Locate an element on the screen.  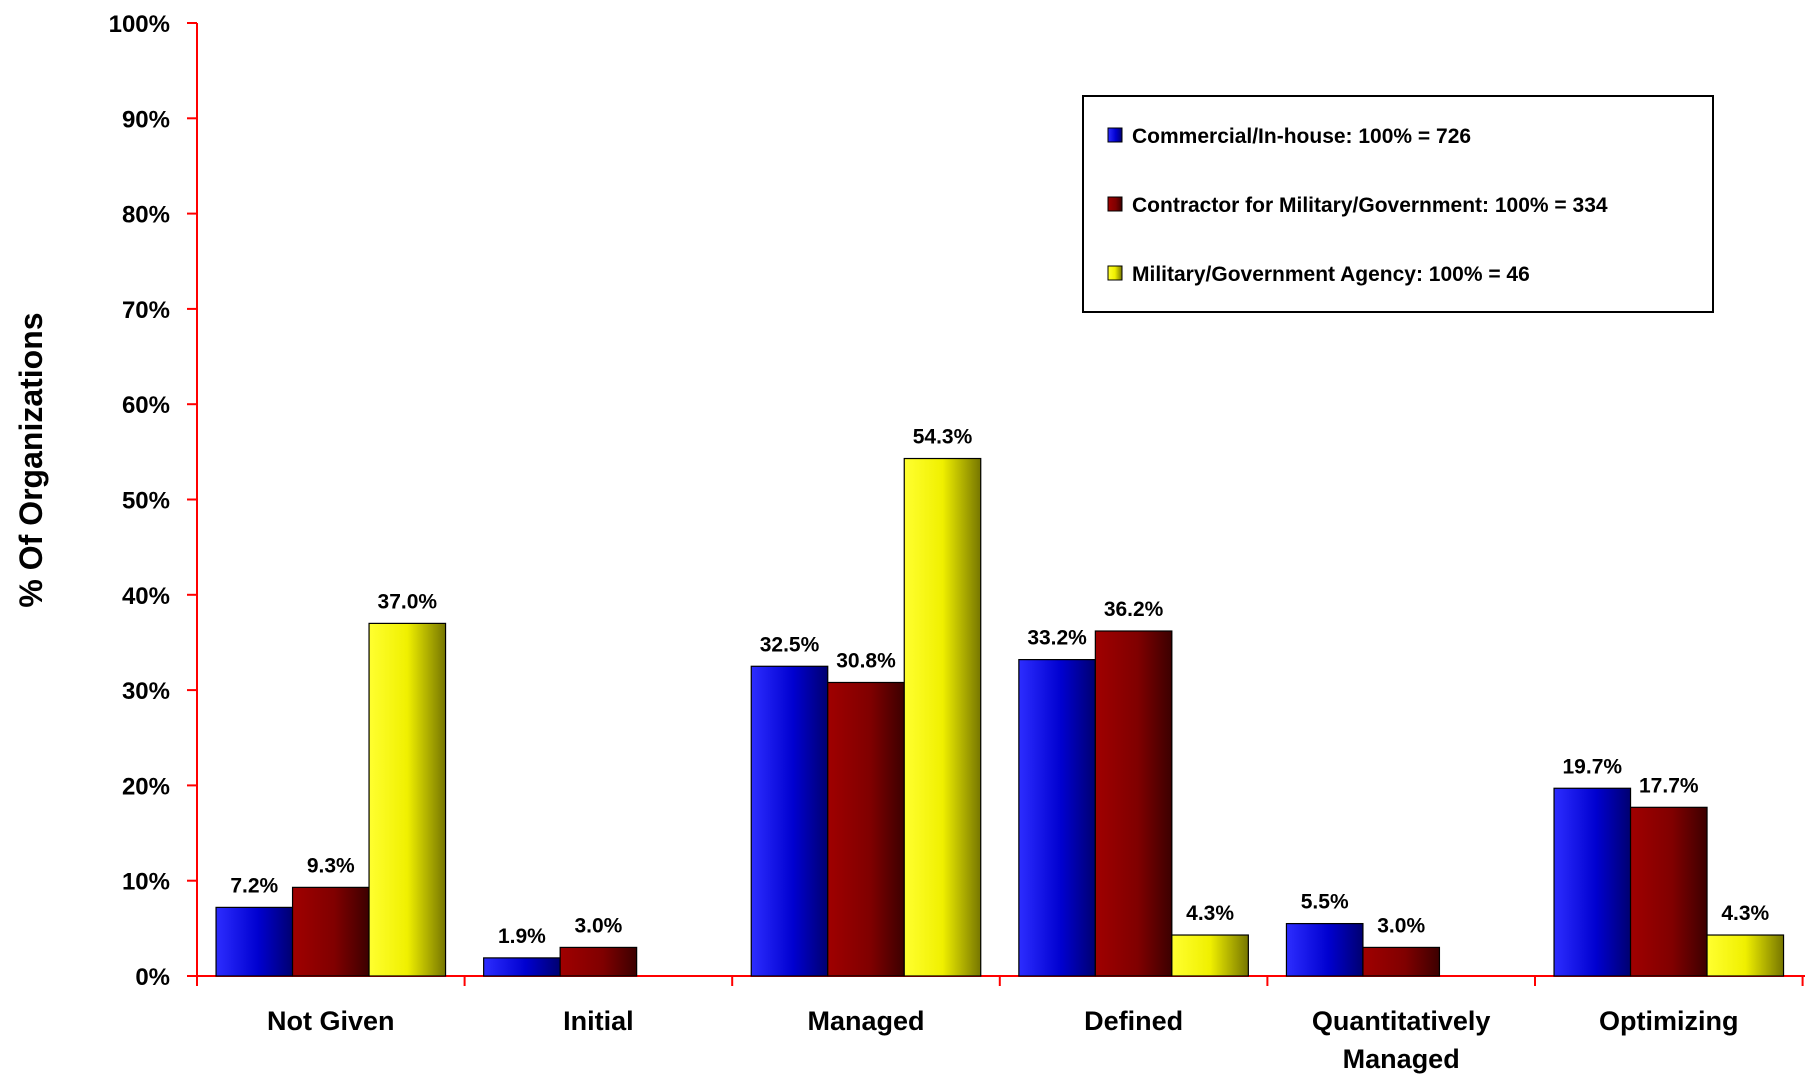
y-tick-label: 40% is located at coordinates (146, 596).